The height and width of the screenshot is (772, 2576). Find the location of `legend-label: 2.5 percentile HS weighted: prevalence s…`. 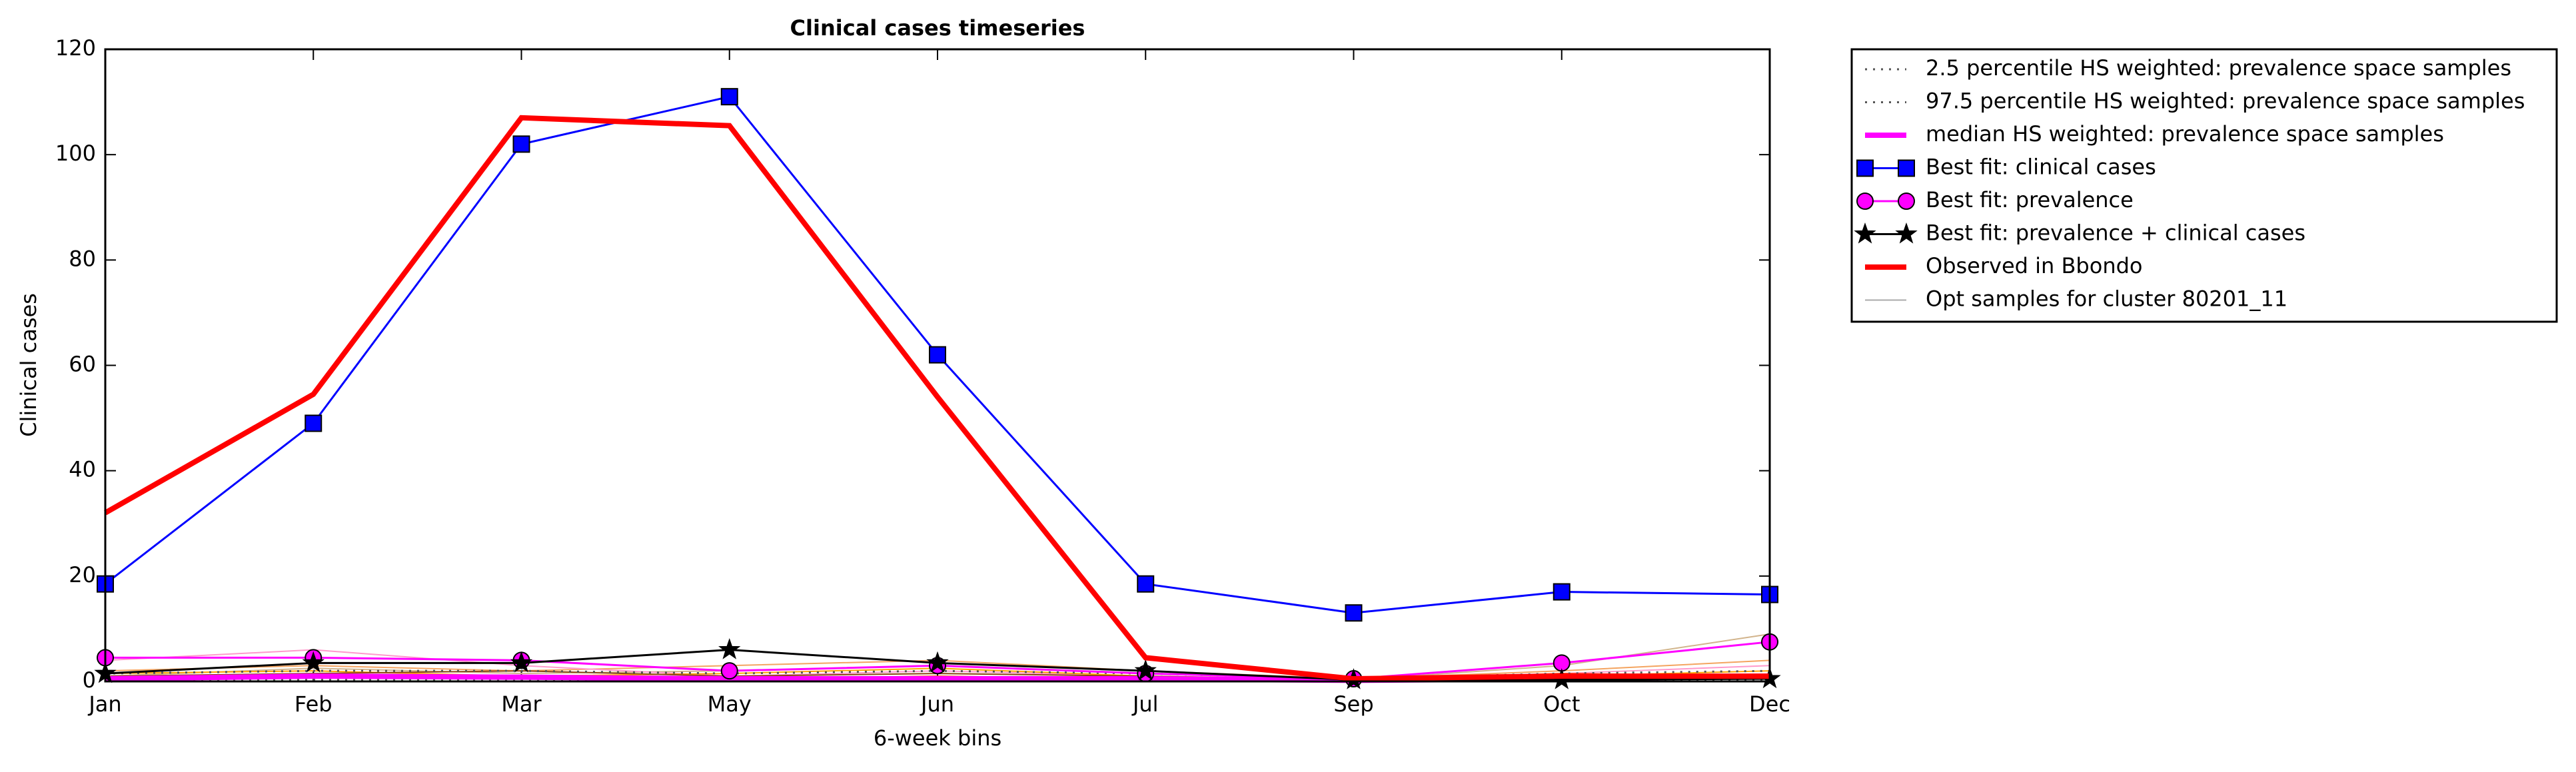

legend-label: 2.5 percentile HS weighted: prevalence s… is located at coordinates (2218, 68).